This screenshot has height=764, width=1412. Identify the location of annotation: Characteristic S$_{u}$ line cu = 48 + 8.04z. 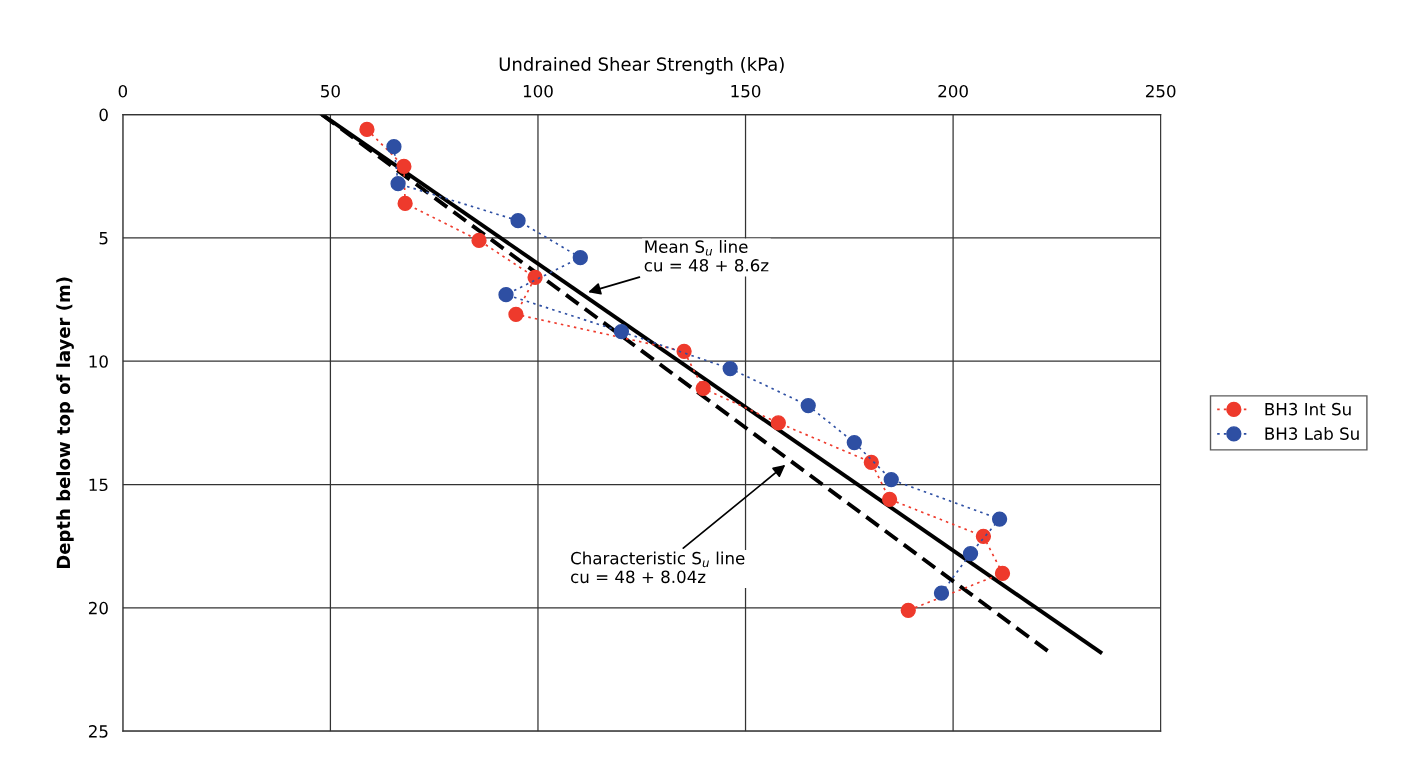
(658, 567).